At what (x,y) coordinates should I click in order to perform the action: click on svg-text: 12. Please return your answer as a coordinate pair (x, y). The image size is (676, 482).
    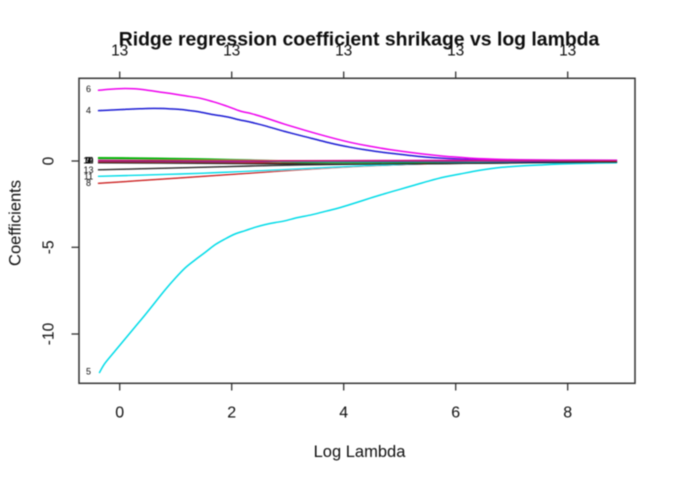
    Looking at the image, I should click on (88, 161).